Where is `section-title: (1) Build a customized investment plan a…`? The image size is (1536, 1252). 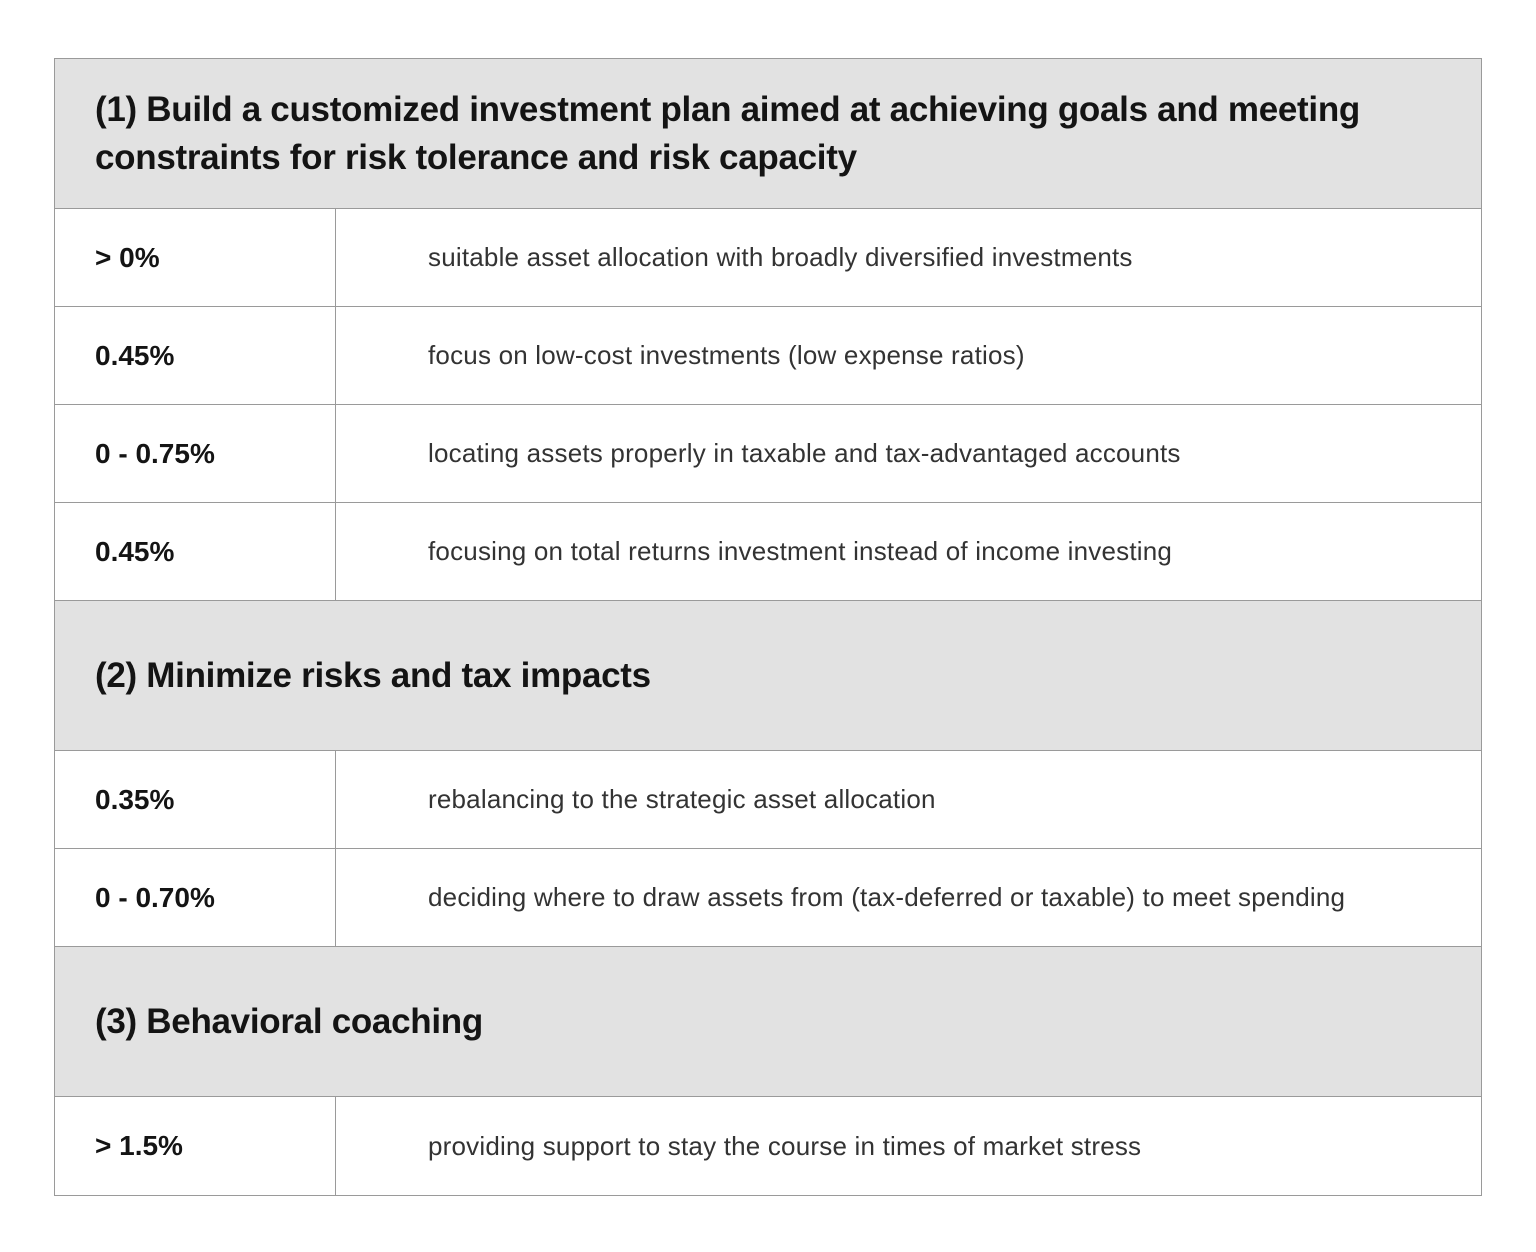 section-title: (1) Build a customized investment plan a… is located at coordinates (727, 133).